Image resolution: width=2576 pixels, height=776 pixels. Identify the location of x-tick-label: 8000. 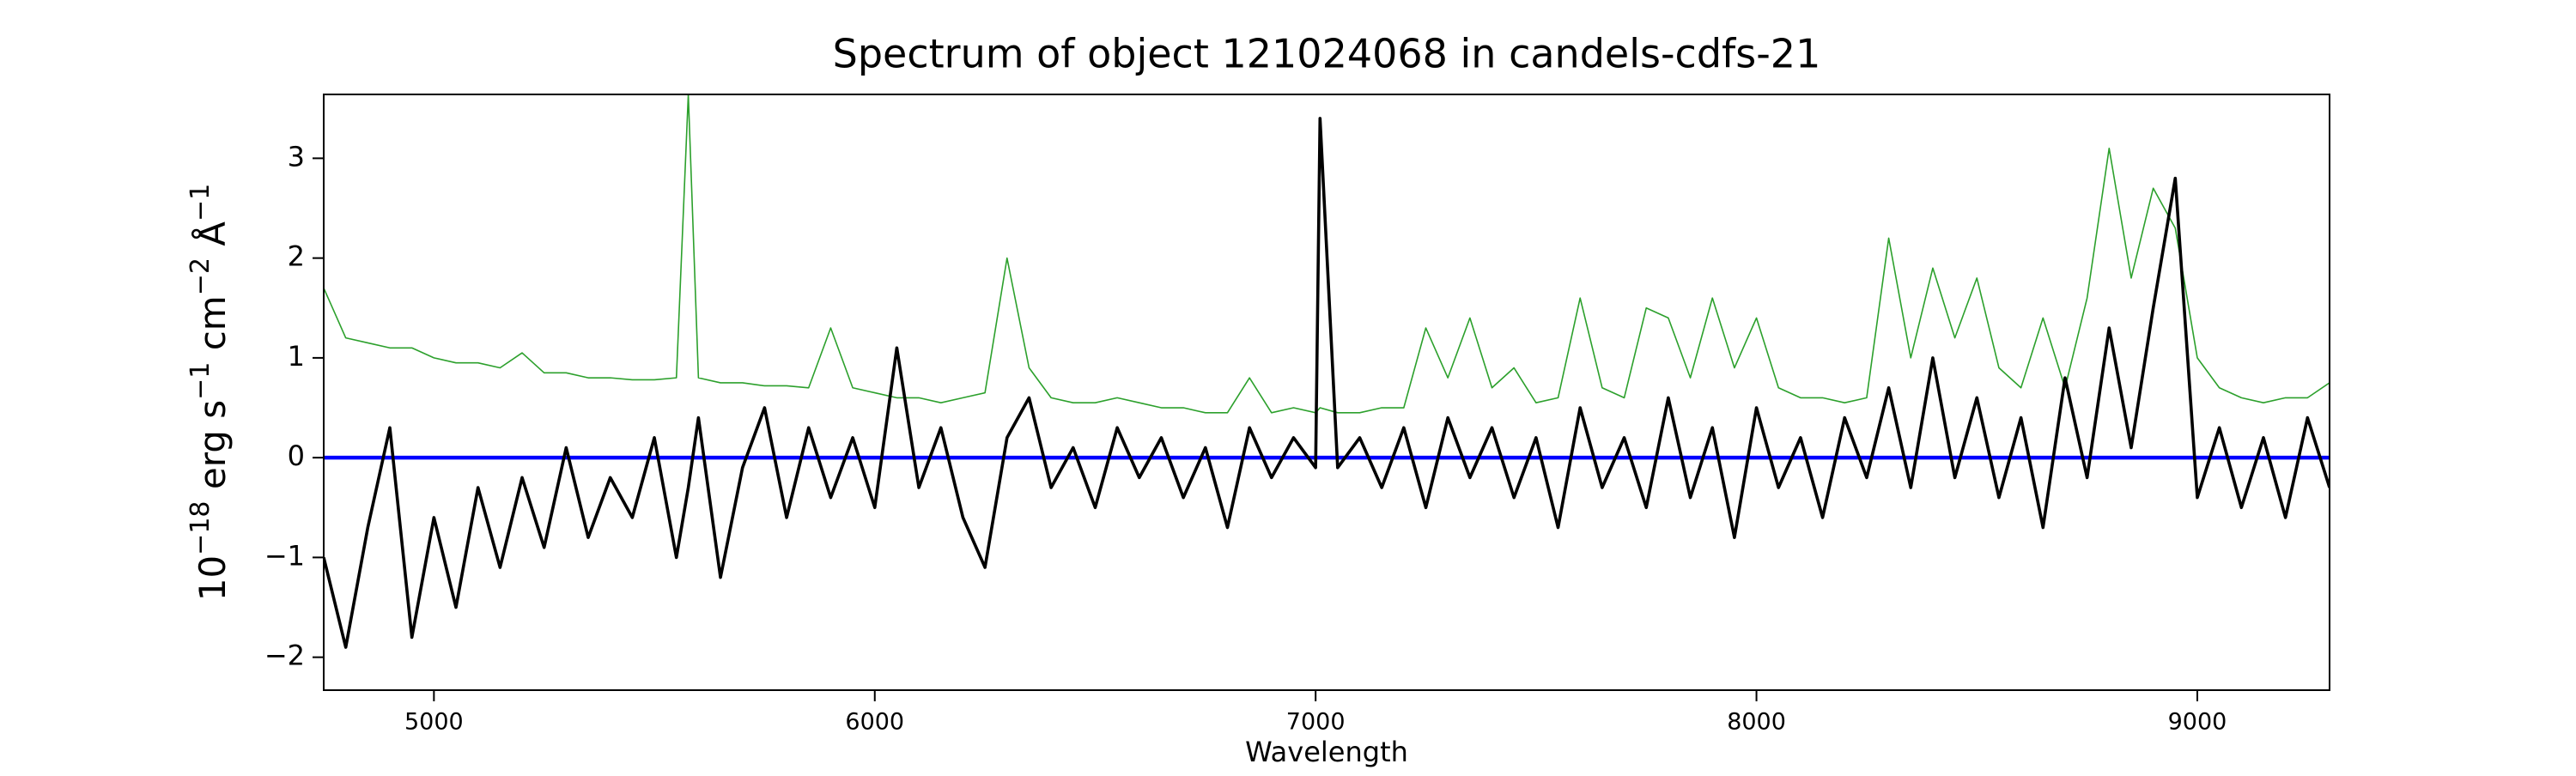
(1756, 722).